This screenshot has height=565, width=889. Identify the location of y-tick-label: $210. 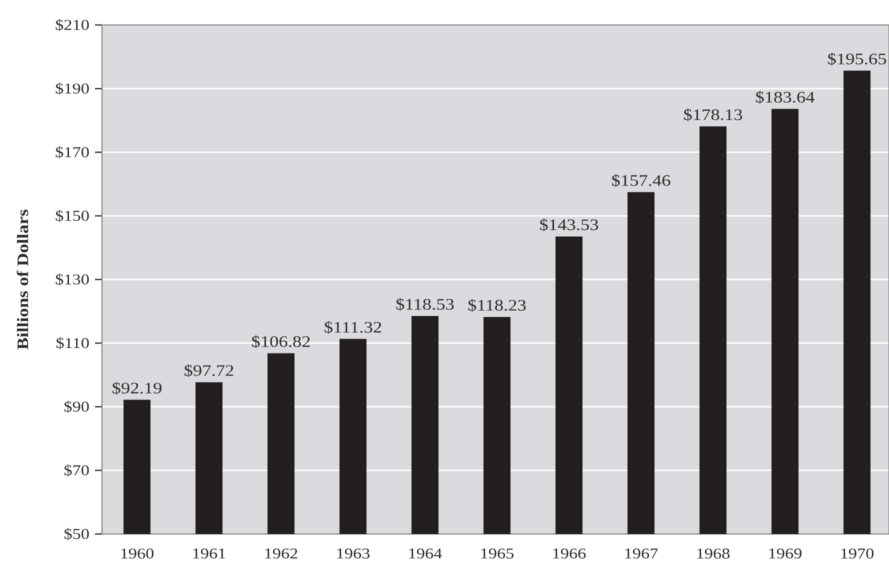
(72, 25).